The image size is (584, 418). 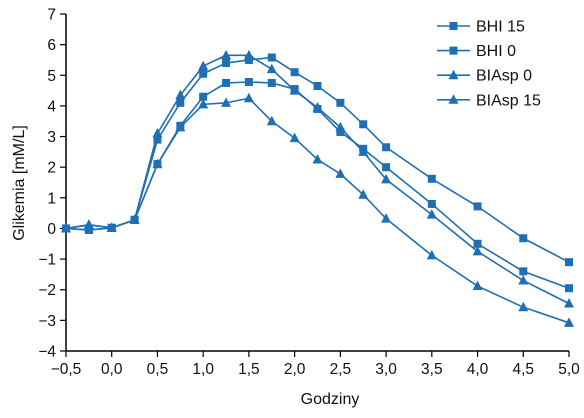 What do you see at coordinates (52, 184) in the screenshot?
I see `y-axis-ticks: −4 −3 −2 −1 0 1 2 3 4 5 6 7` at bounding box center [52, 184].